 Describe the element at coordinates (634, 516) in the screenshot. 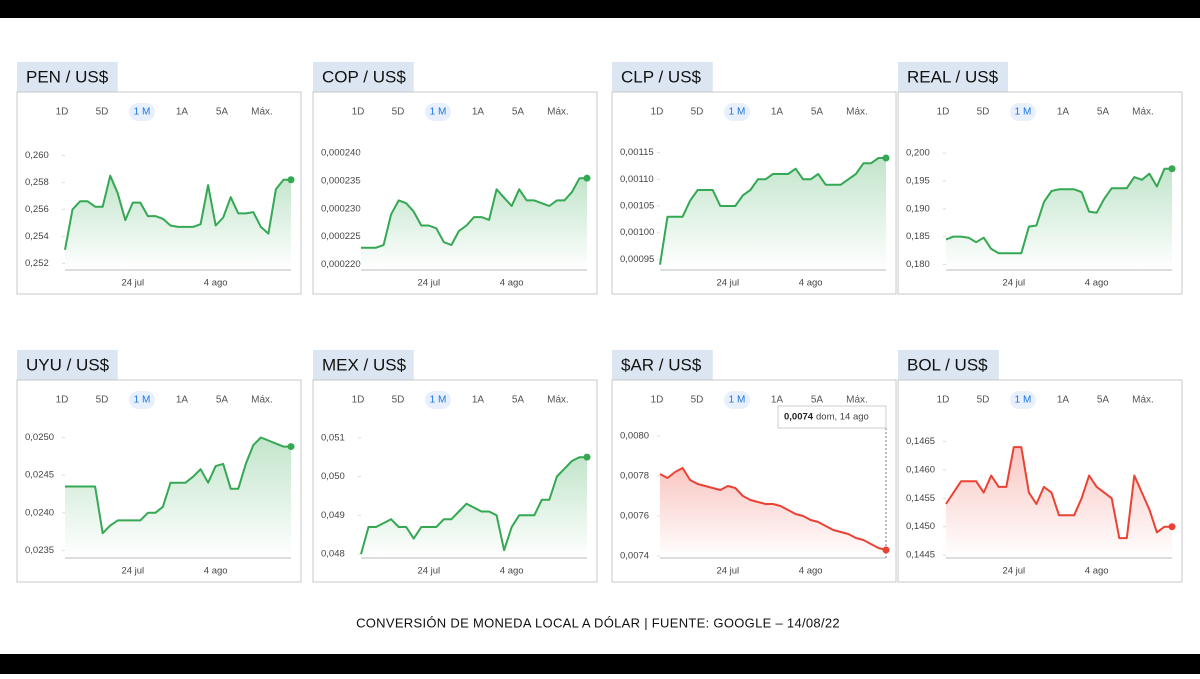

I see `y-tick-label: 0,0076` at that location.